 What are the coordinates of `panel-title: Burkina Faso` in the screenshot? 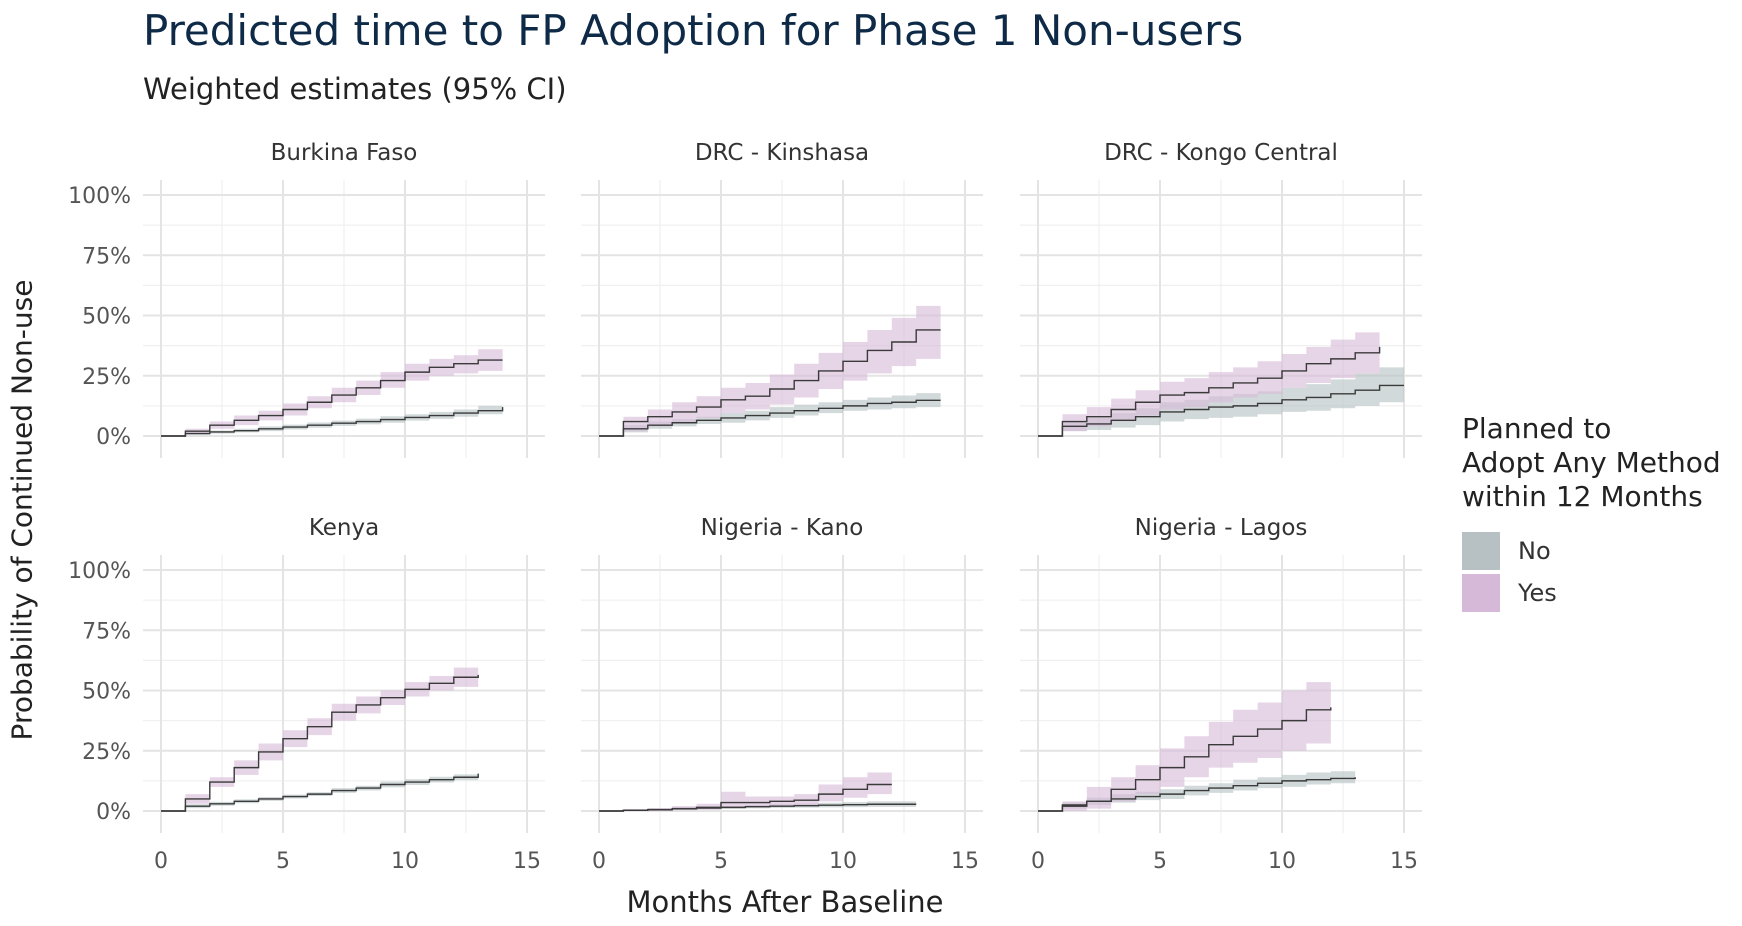 It's located at (344, 153).